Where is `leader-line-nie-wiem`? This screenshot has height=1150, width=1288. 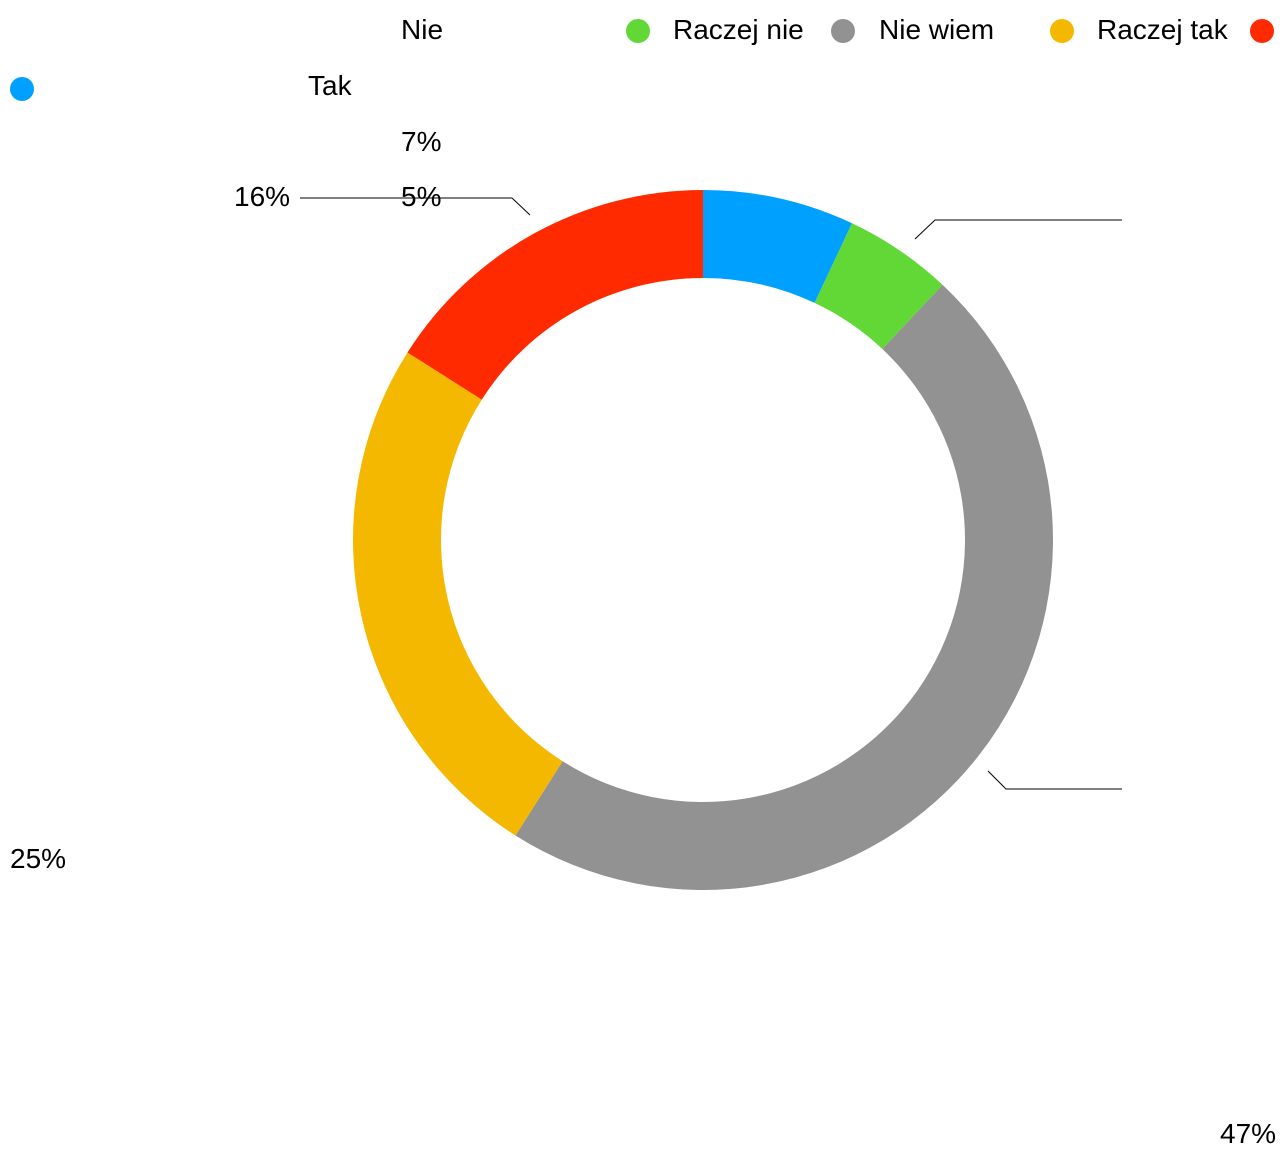
leader-line-nie-wiem is located at coordinates (1054, 780).